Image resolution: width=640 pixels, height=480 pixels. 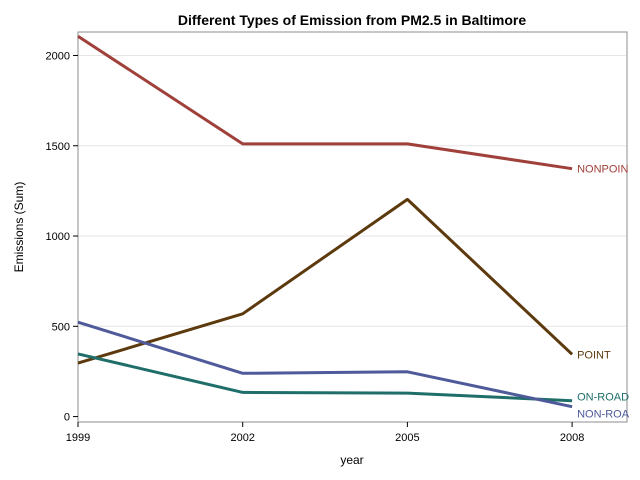 I want to click on x-tick-label: 2008, so click(x=572, y=438).